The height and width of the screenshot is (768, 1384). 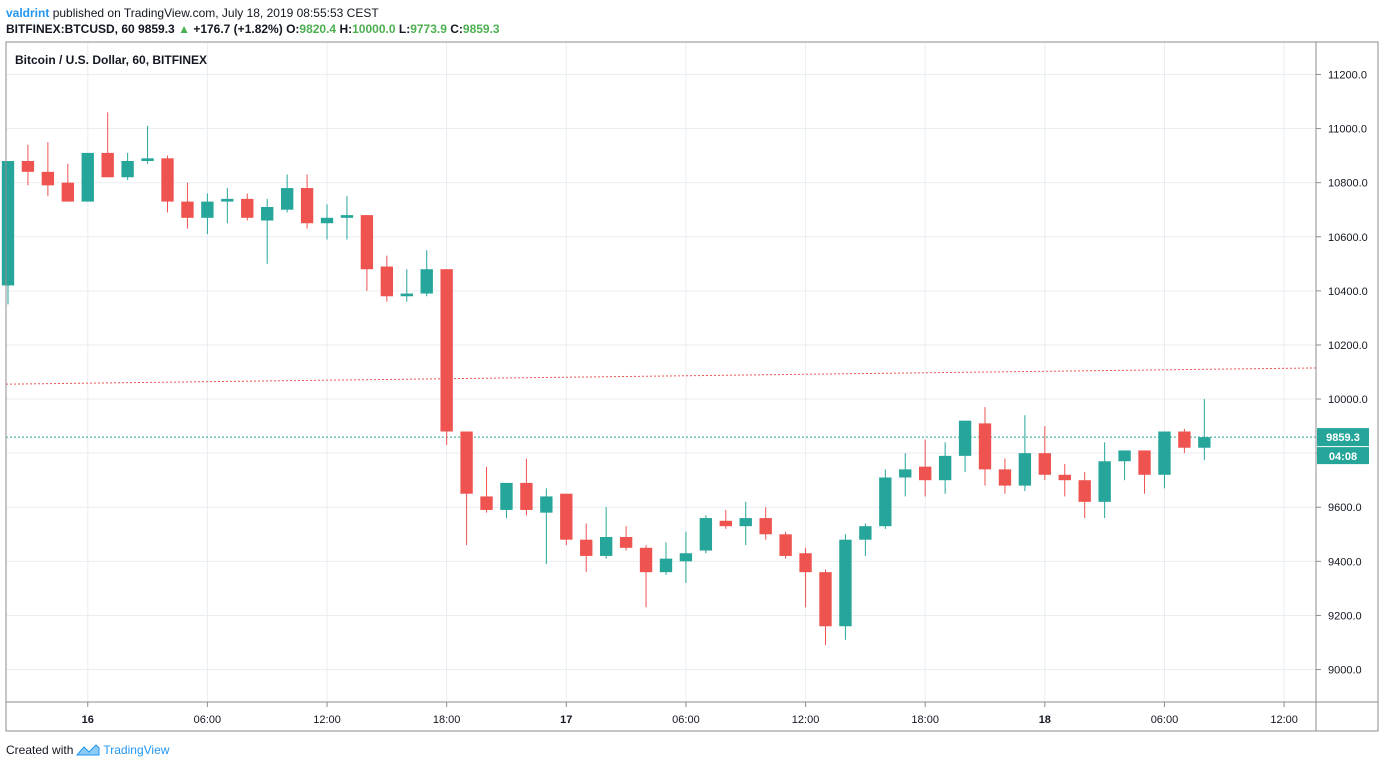 I want to click on close-value: 9859.3, so click(x=481, y=29).